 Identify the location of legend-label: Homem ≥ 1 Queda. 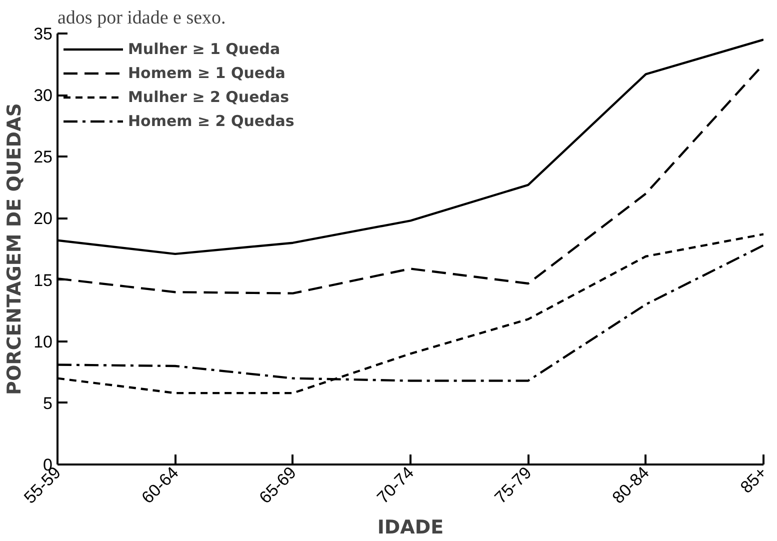
(207, 73).